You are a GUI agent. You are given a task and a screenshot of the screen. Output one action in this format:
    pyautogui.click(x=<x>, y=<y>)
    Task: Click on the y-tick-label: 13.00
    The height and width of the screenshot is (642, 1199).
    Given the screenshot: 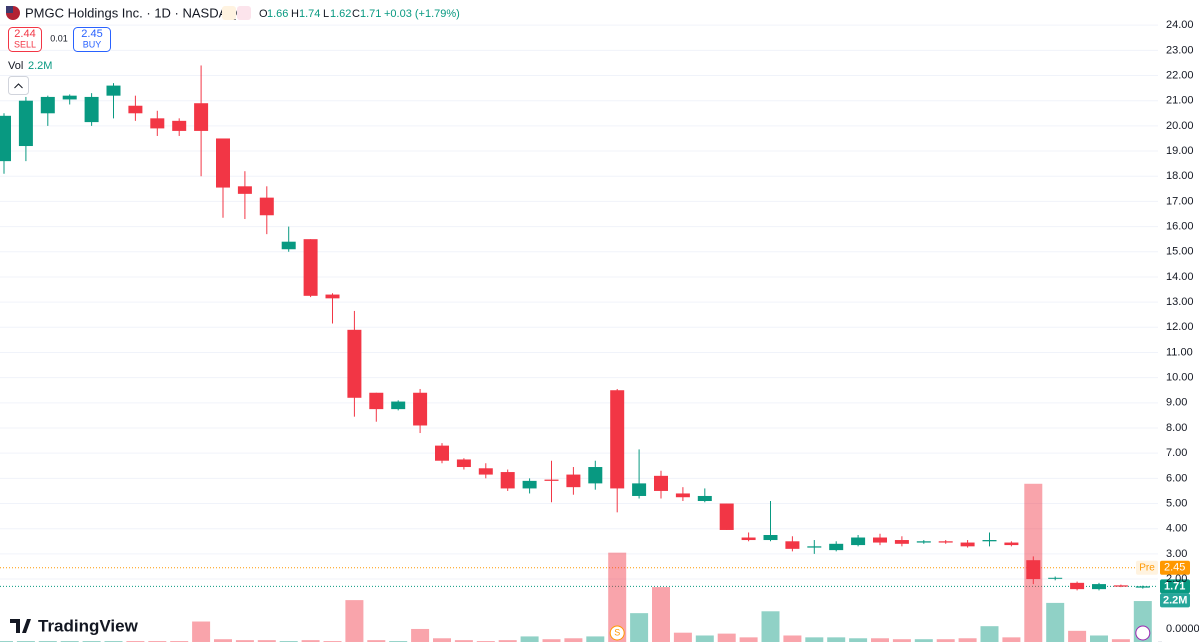 What is the action you would take?
    pyautogui.click(x=1180, y=302)
    